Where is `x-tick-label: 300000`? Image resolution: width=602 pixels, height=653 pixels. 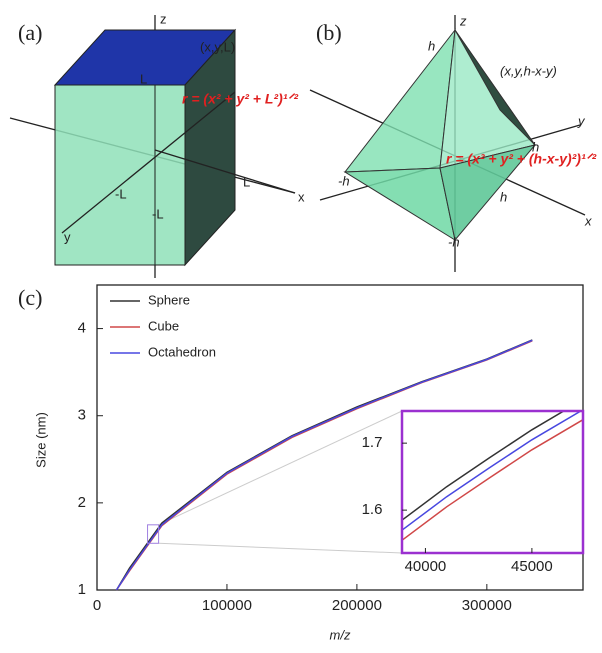
x-tick-label: 300000 is located at coordinates (487, 605).